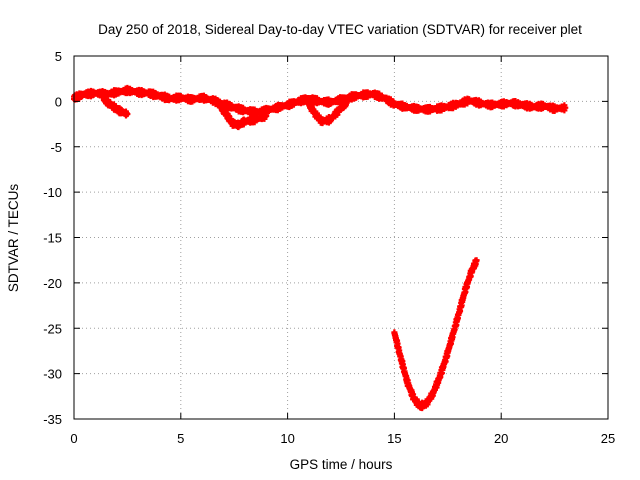 The image size is (640, 480). I want to click on y-tick-label: -20, so click(52, 283).